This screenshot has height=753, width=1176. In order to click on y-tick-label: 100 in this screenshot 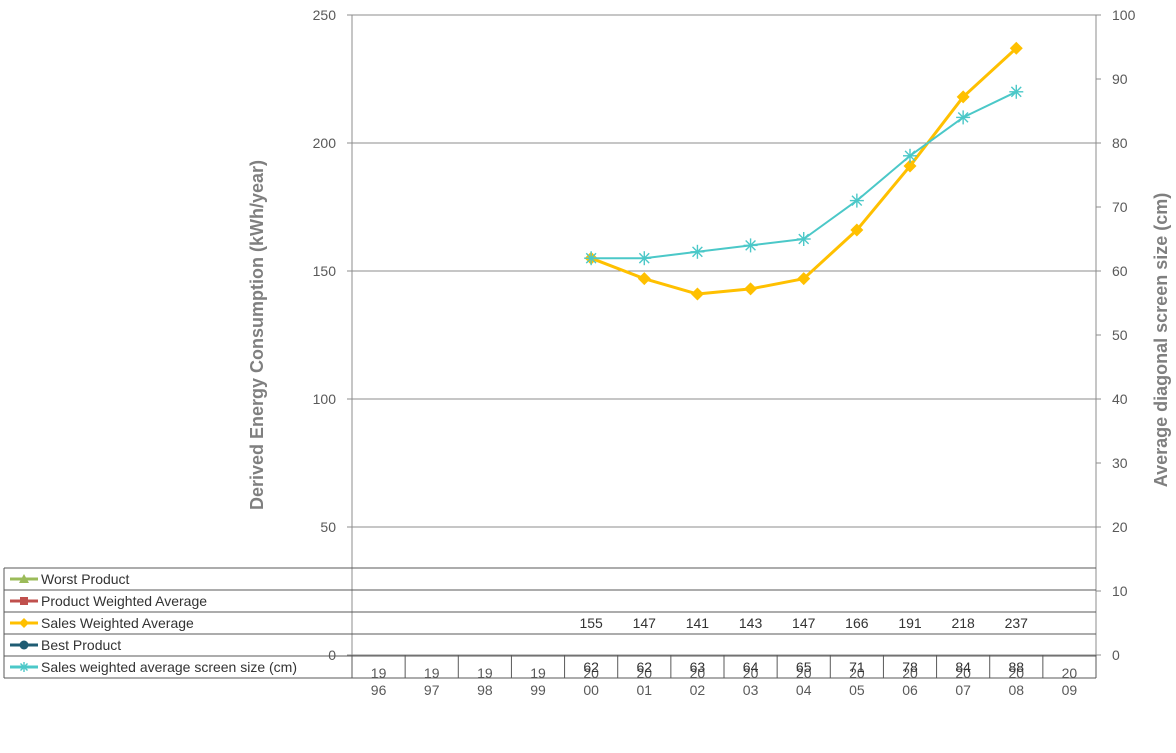, I will do `click(325, 399)`.